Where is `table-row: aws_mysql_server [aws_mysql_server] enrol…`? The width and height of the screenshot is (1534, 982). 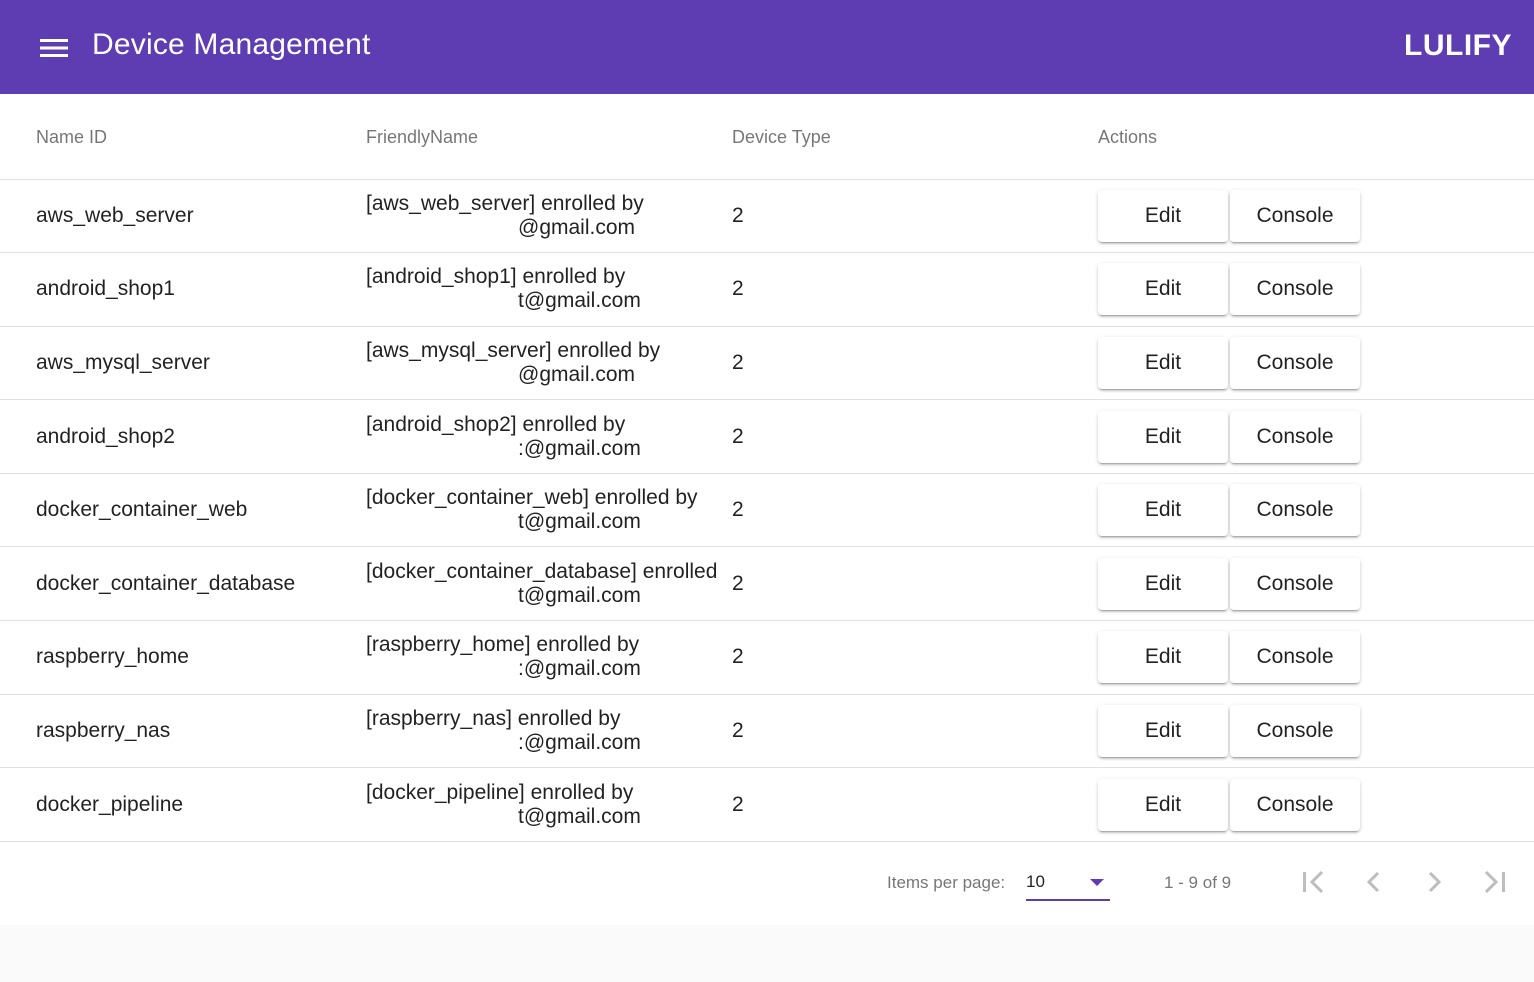
table-row: aws_mysql_server [aws_mysql_server] enrol… is located at coordinates (767, 363).